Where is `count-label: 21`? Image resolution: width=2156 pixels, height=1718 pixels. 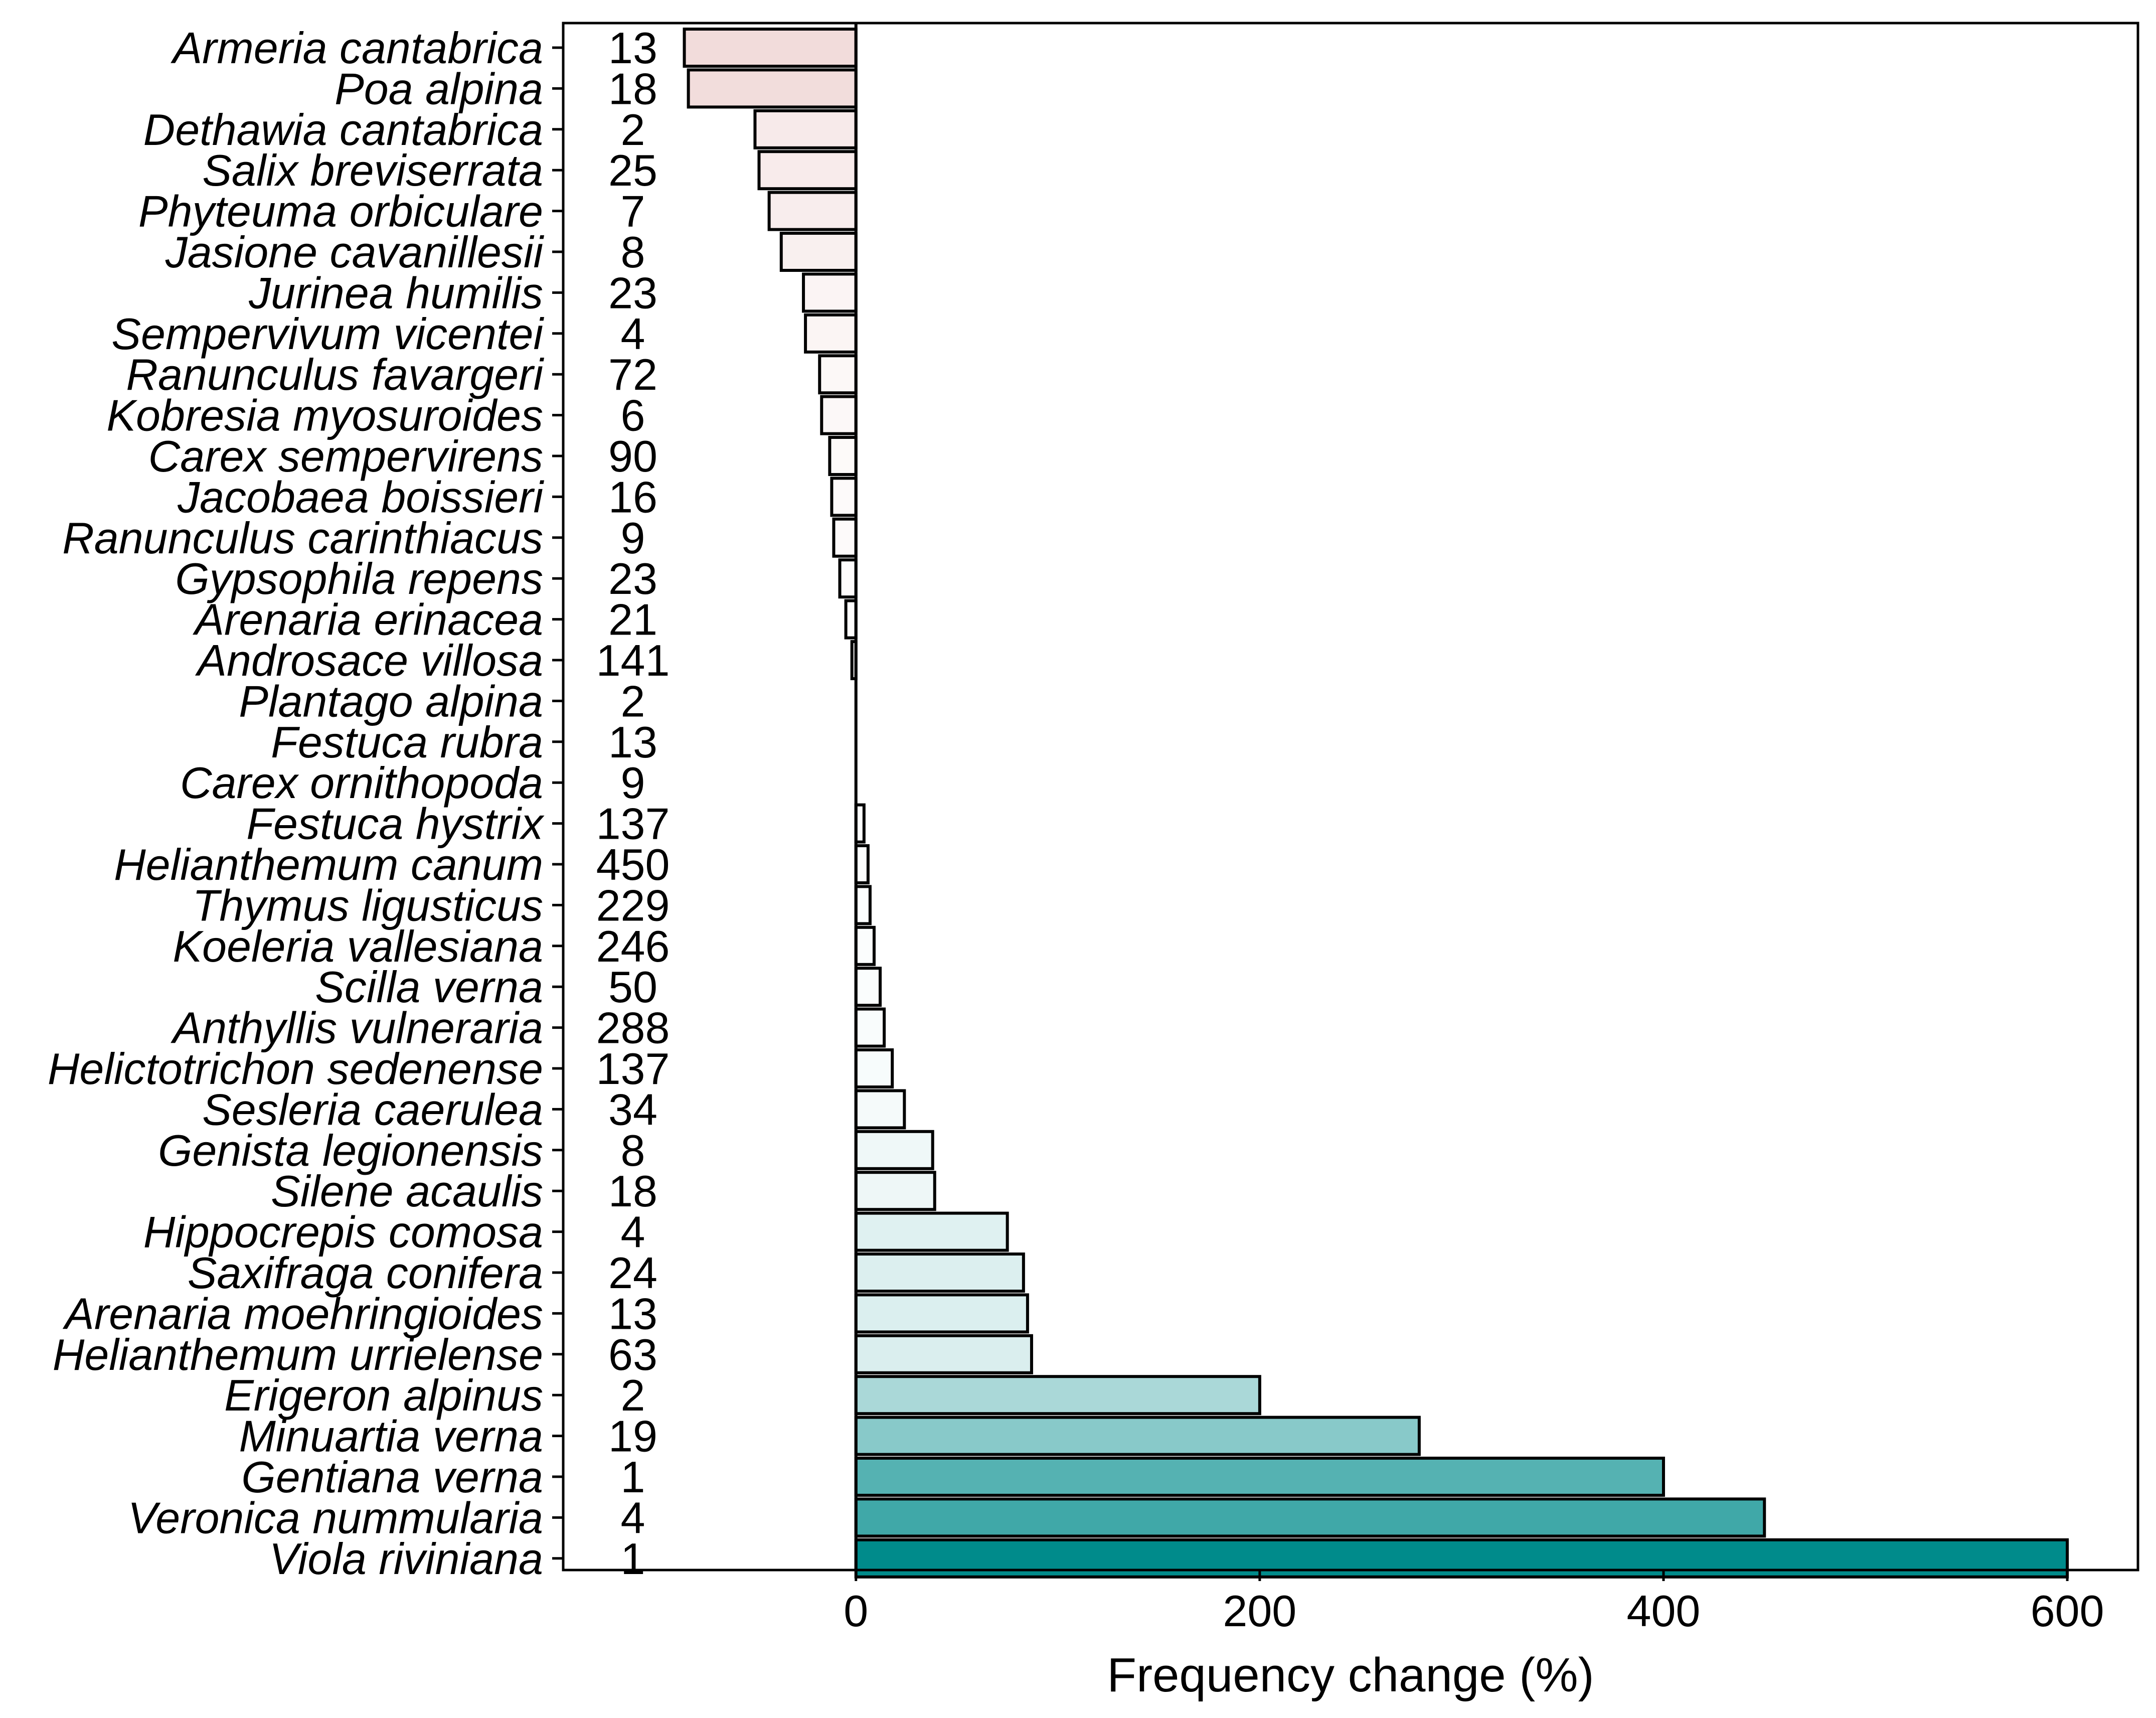
count-label: 21 is located at coordinates (632, 620).